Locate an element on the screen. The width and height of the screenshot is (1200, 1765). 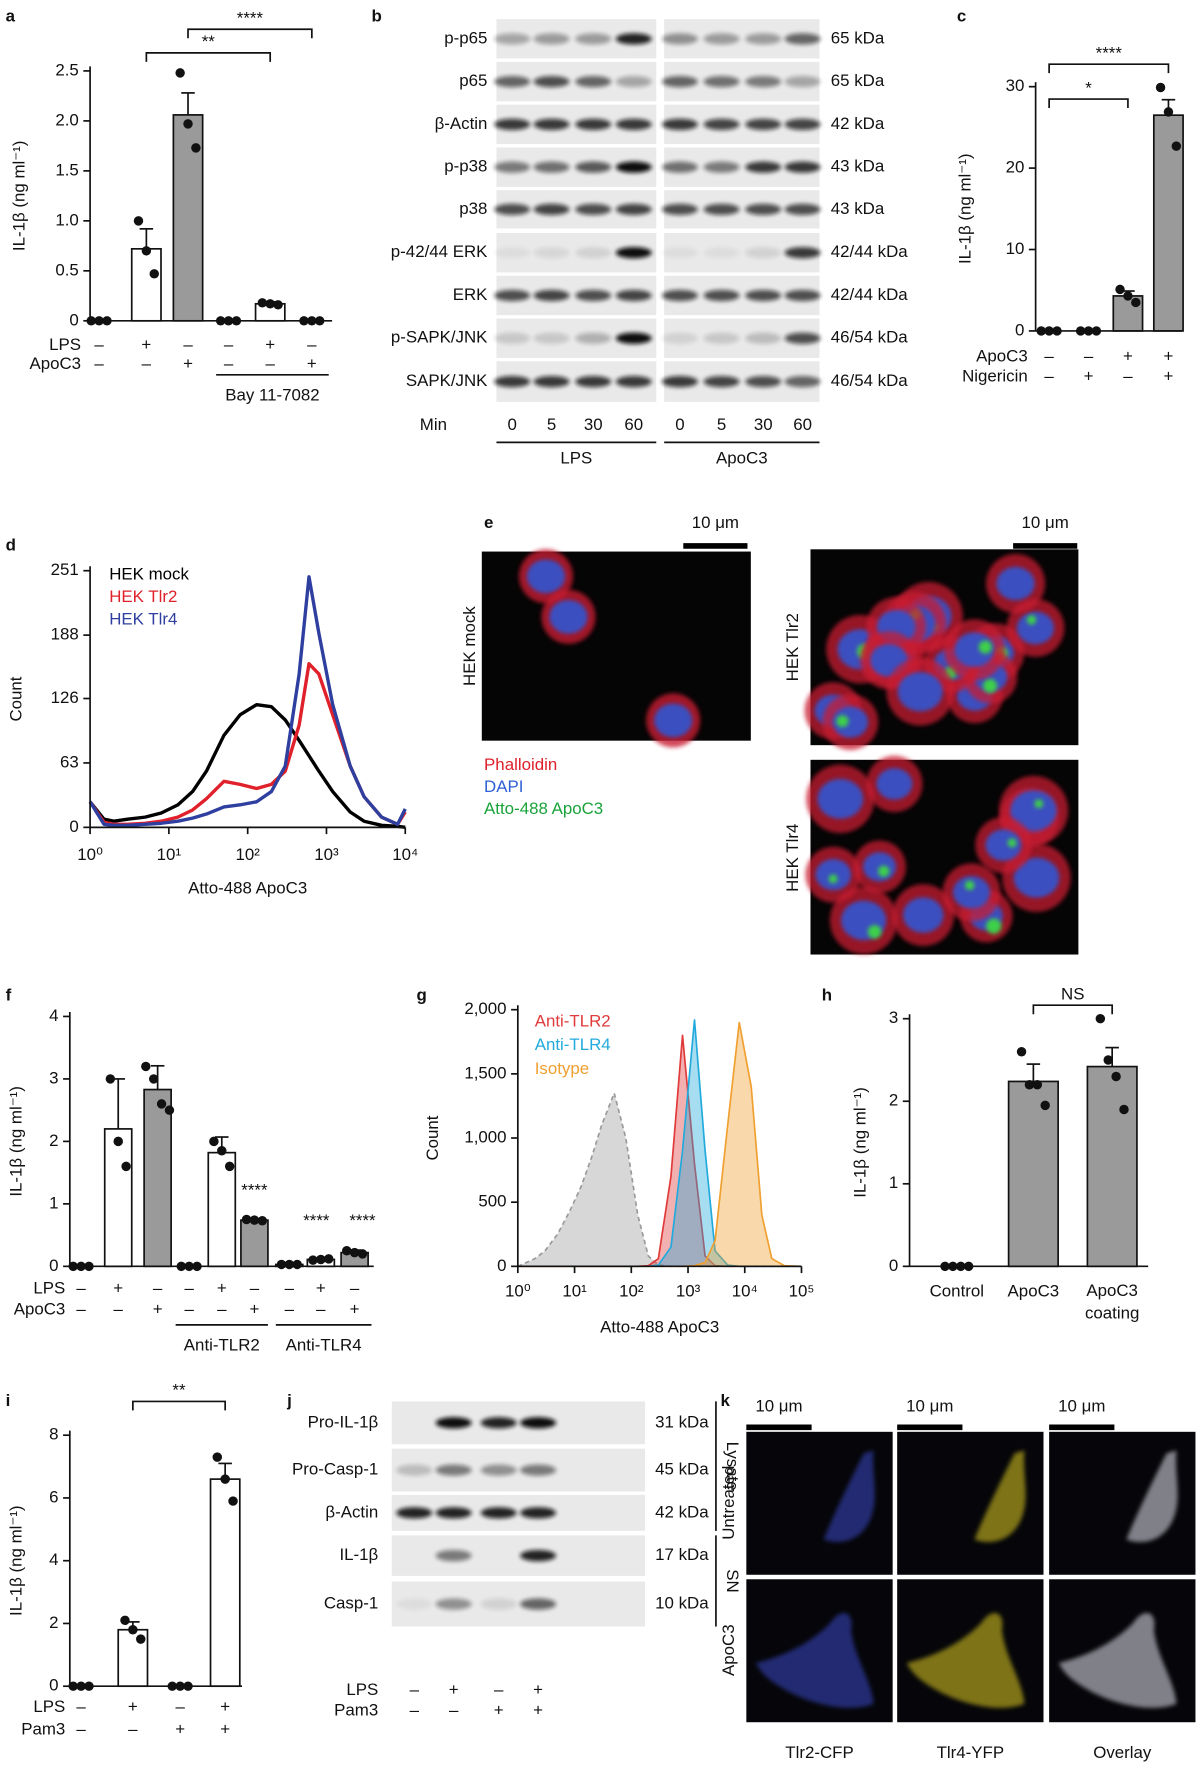
section-label: Lysate is located at coordinates (732, 1466).